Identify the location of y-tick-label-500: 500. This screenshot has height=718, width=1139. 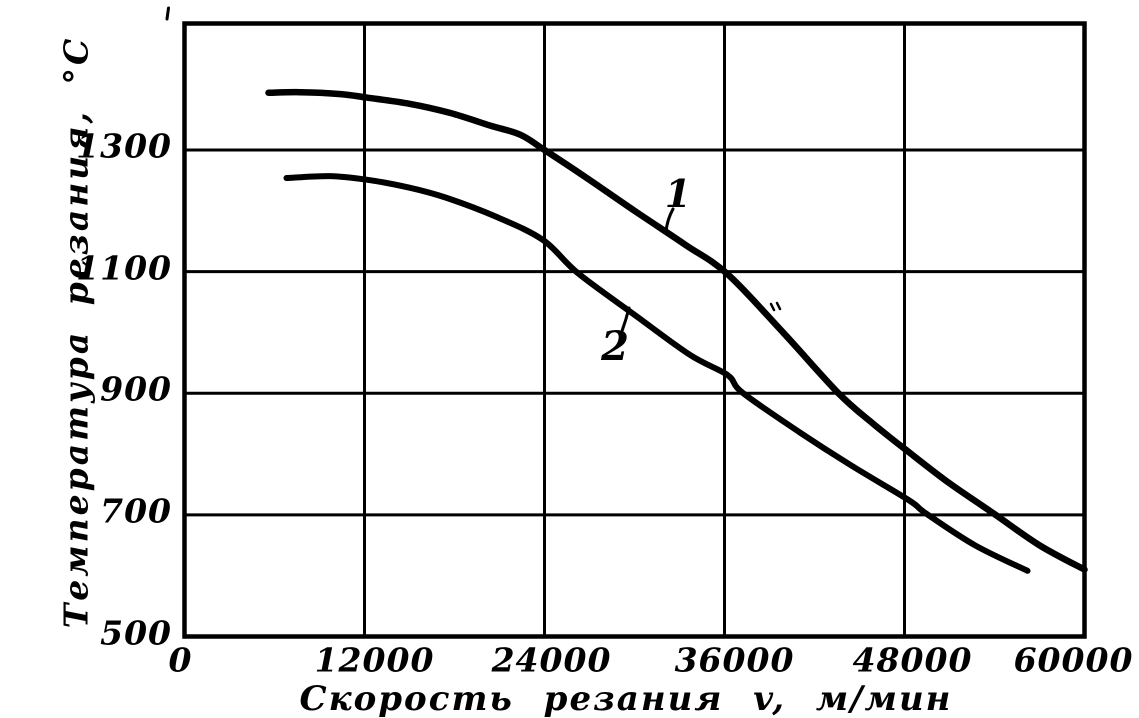
(136, 632).